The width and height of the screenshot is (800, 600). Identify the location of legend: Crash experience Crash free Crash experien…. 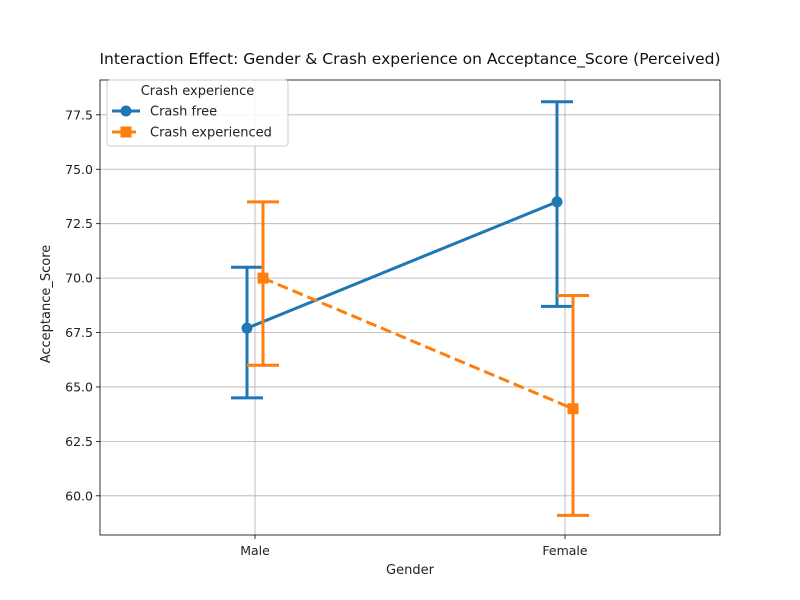
(197, 113).